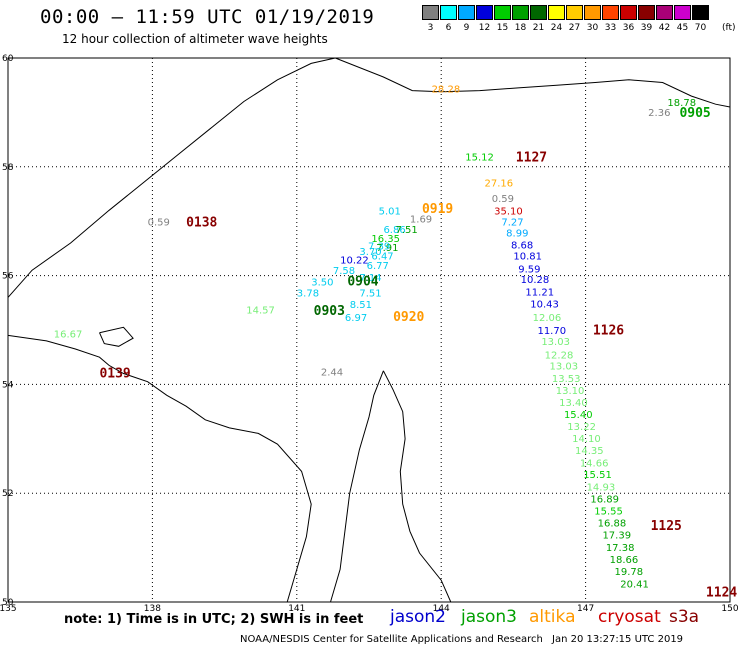 This screenshot has height=650, width=740. I want to click on pass-time-label: 0139, so click(114, 373).